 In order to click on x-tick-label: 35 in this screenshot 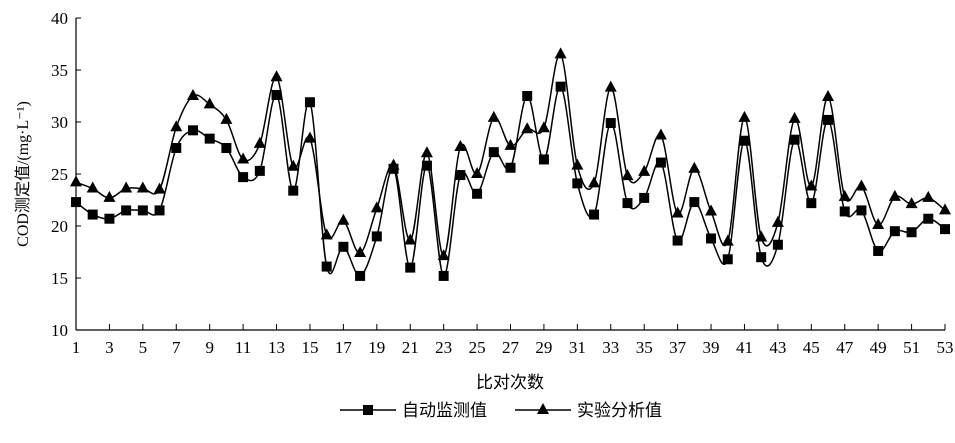, I will do `click(644, 347)`.